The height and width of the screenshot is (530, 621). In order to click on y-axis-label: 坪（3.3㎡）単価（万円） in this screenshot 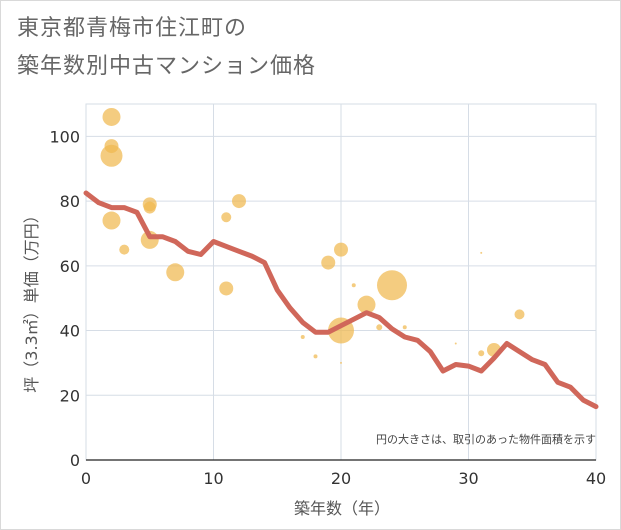, I will do `click(31, 299)`.